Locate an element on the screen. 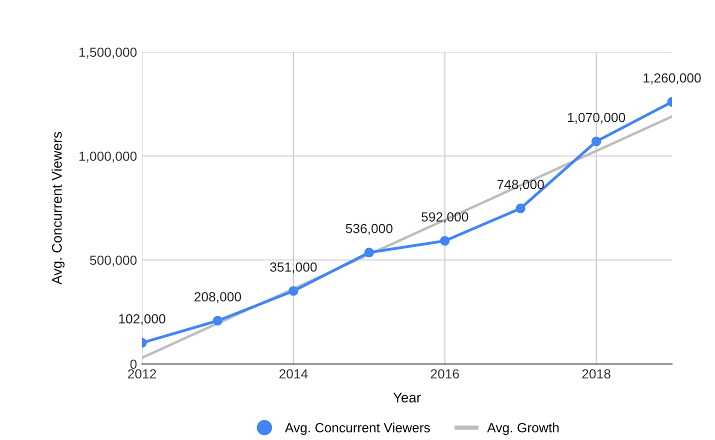  y-tick-label: 1,500,000 is located at coordinates (108, 53).